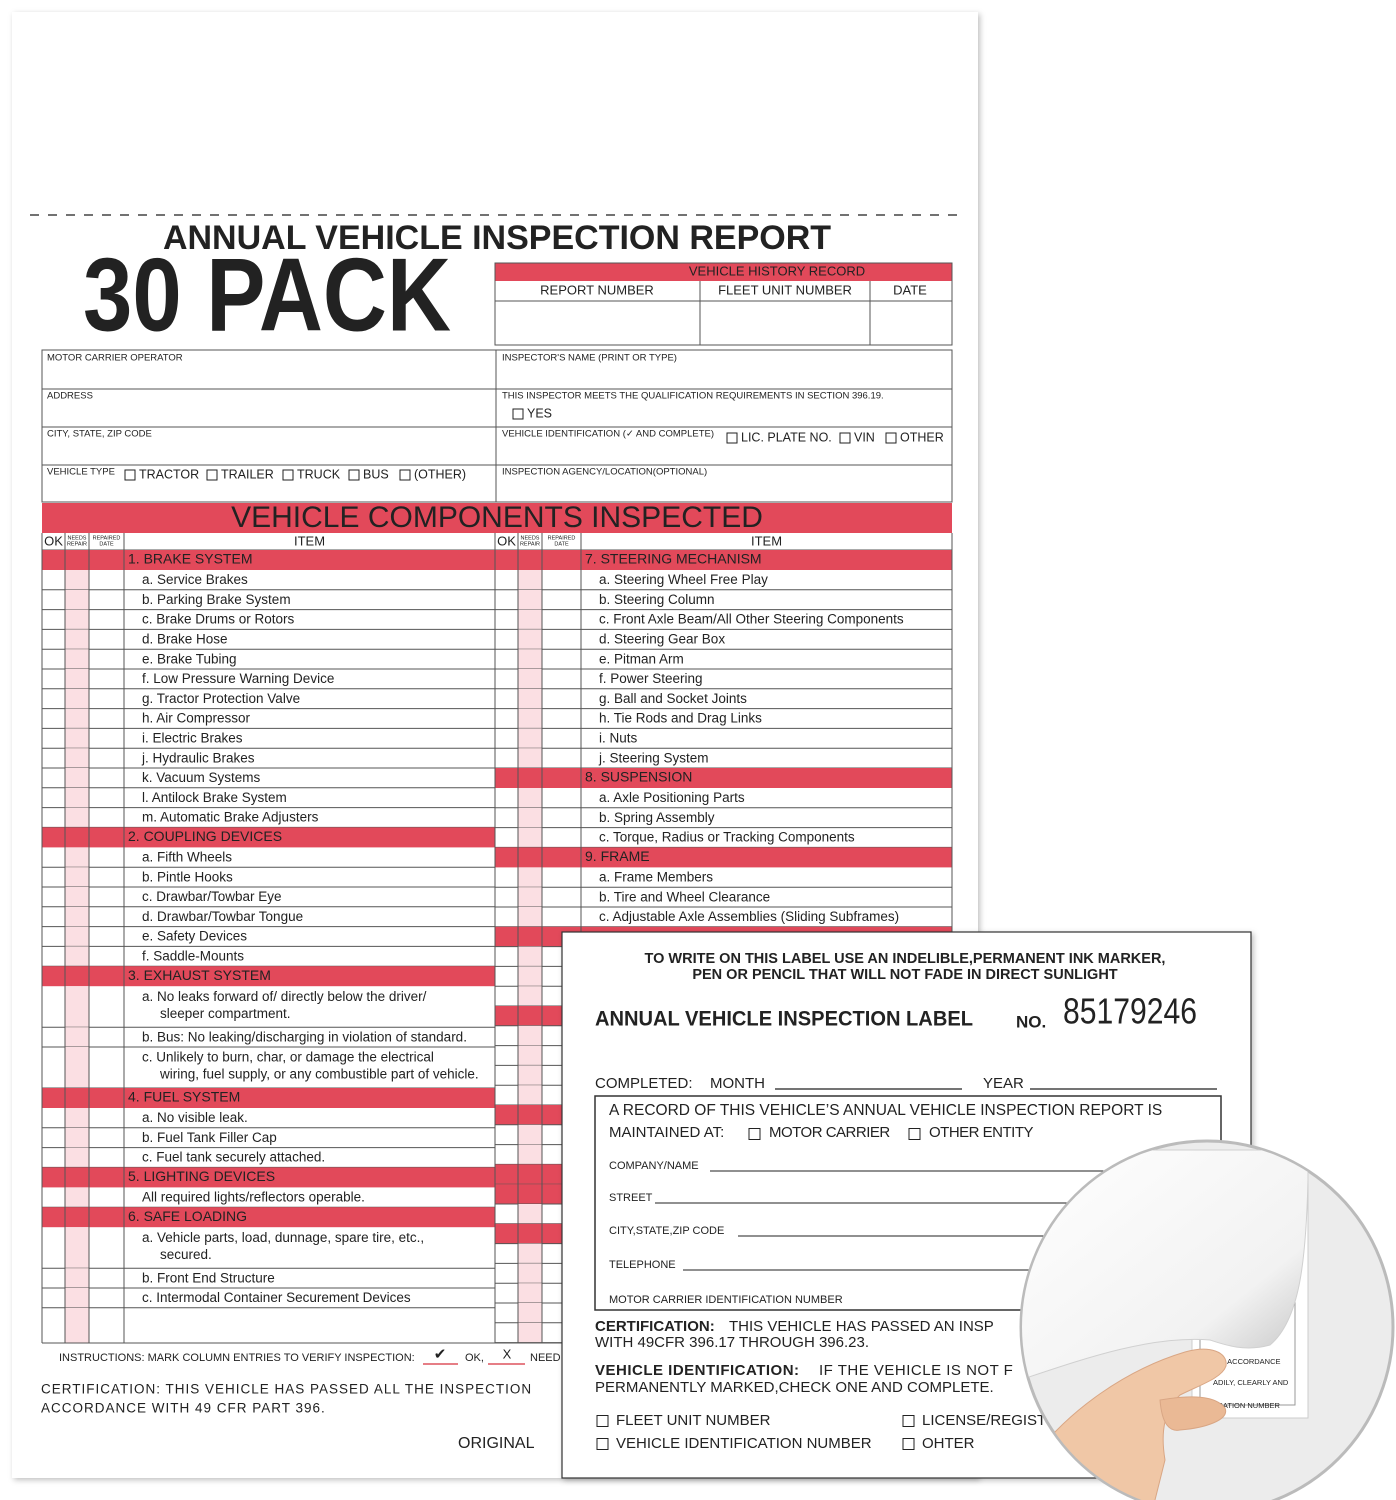 This screenshot has height=1500, width=1396. Describe the element at coordinates (376, 474) in the screenshot. I see `option-label: BUS` at that location.